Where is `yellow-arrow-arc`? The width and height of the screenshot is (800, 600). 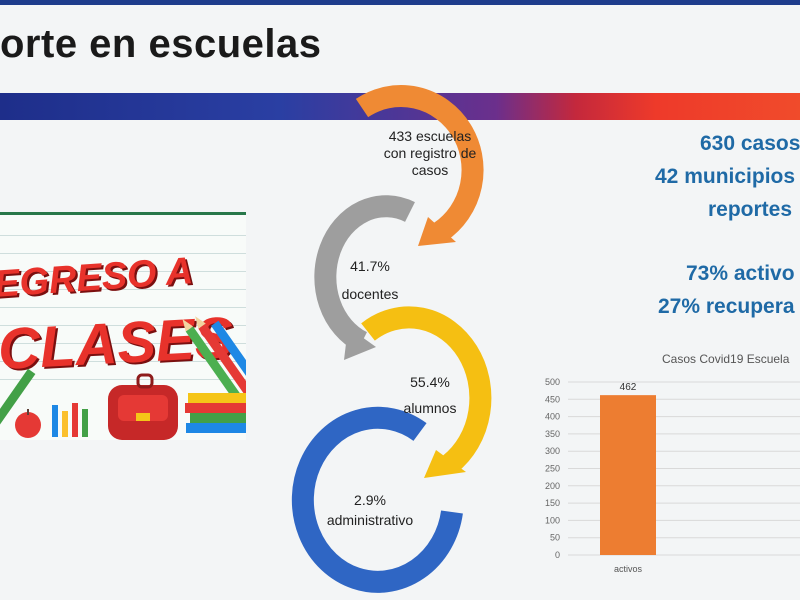 yellow-arrow-arc is located at coordinates (426, 389).